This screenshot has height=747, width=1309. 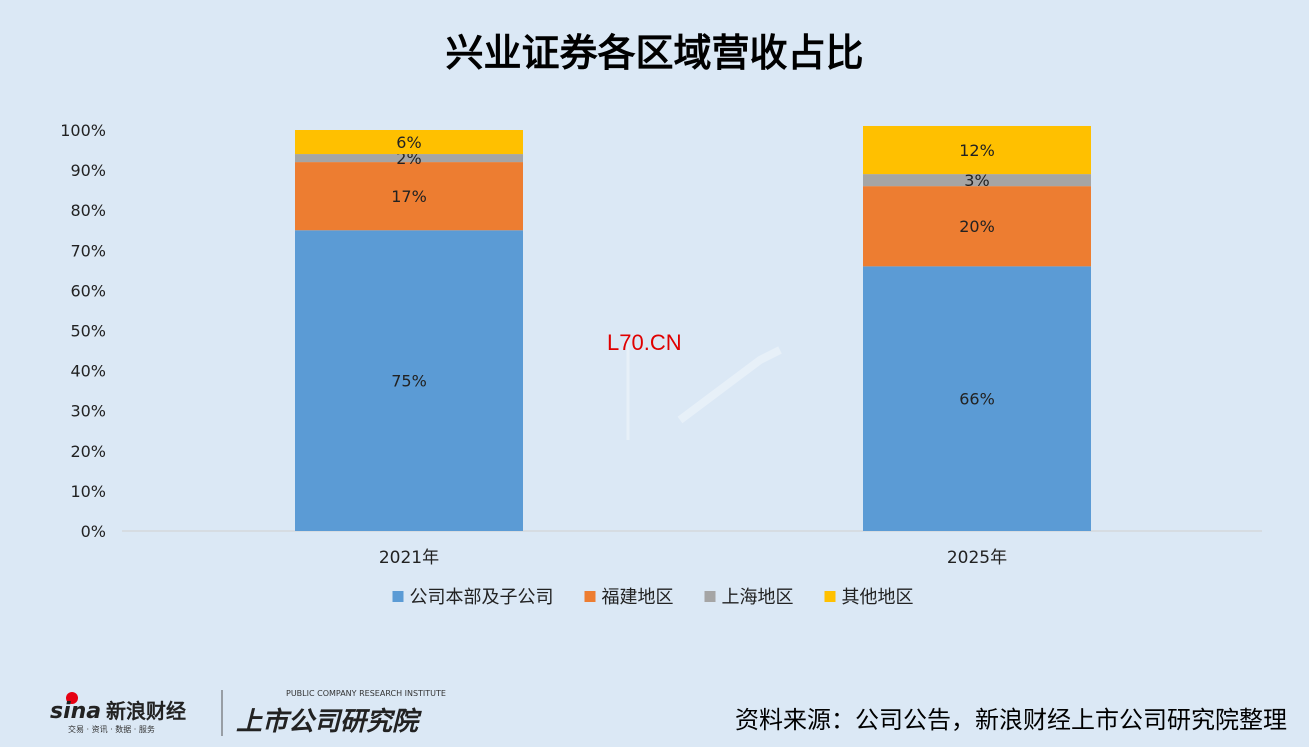 I want to click on legend: 公司本部及子公司 福建地区 上海地区 其他地区, so click(x=653, y=597).